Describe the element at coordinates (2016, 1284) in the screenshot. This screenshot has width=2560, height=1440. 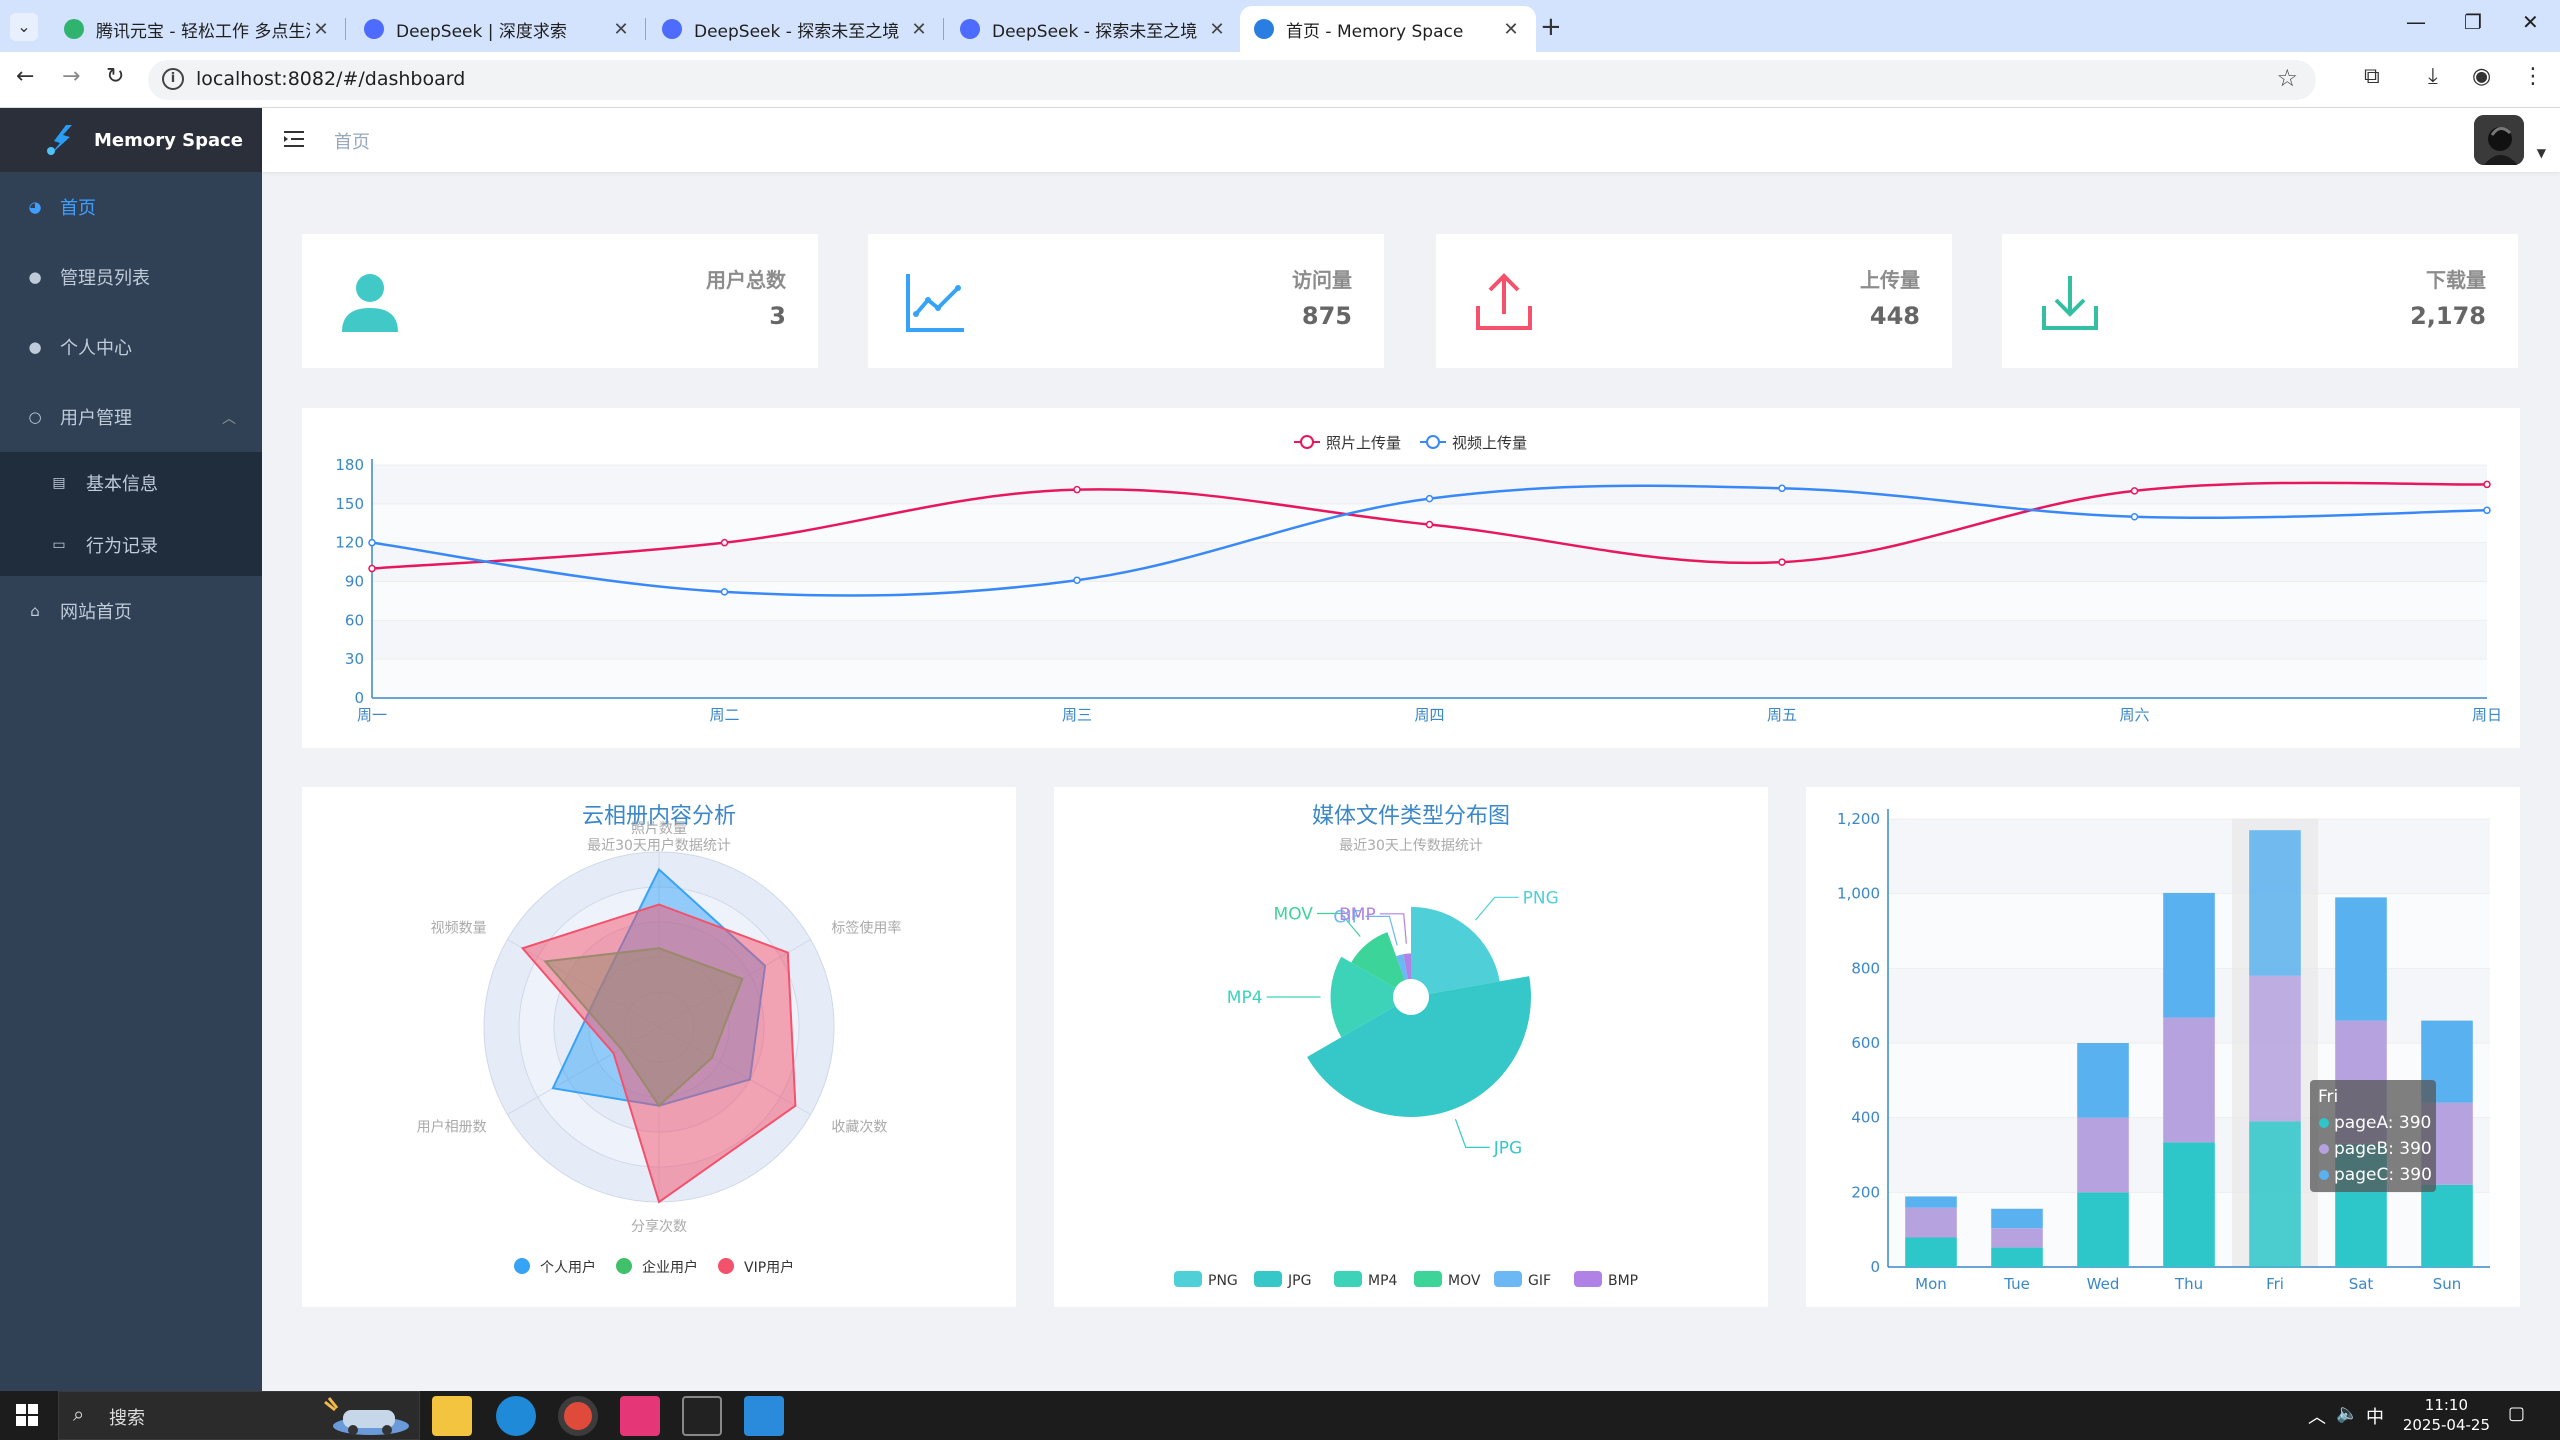
I see `x-tick-label: Tue` at that location.